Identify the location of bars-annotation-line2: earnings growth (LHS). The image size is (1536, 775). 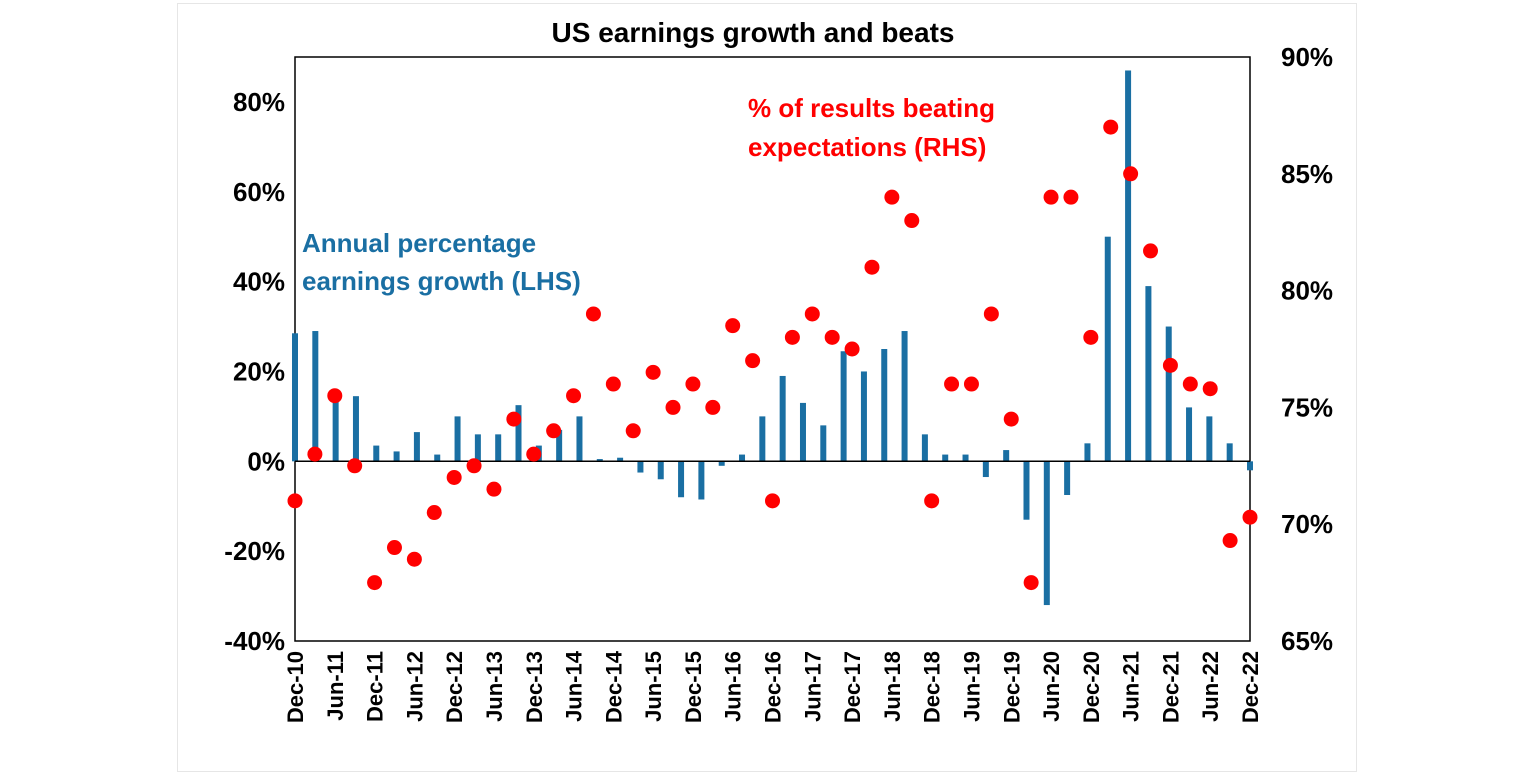
(441, 281).